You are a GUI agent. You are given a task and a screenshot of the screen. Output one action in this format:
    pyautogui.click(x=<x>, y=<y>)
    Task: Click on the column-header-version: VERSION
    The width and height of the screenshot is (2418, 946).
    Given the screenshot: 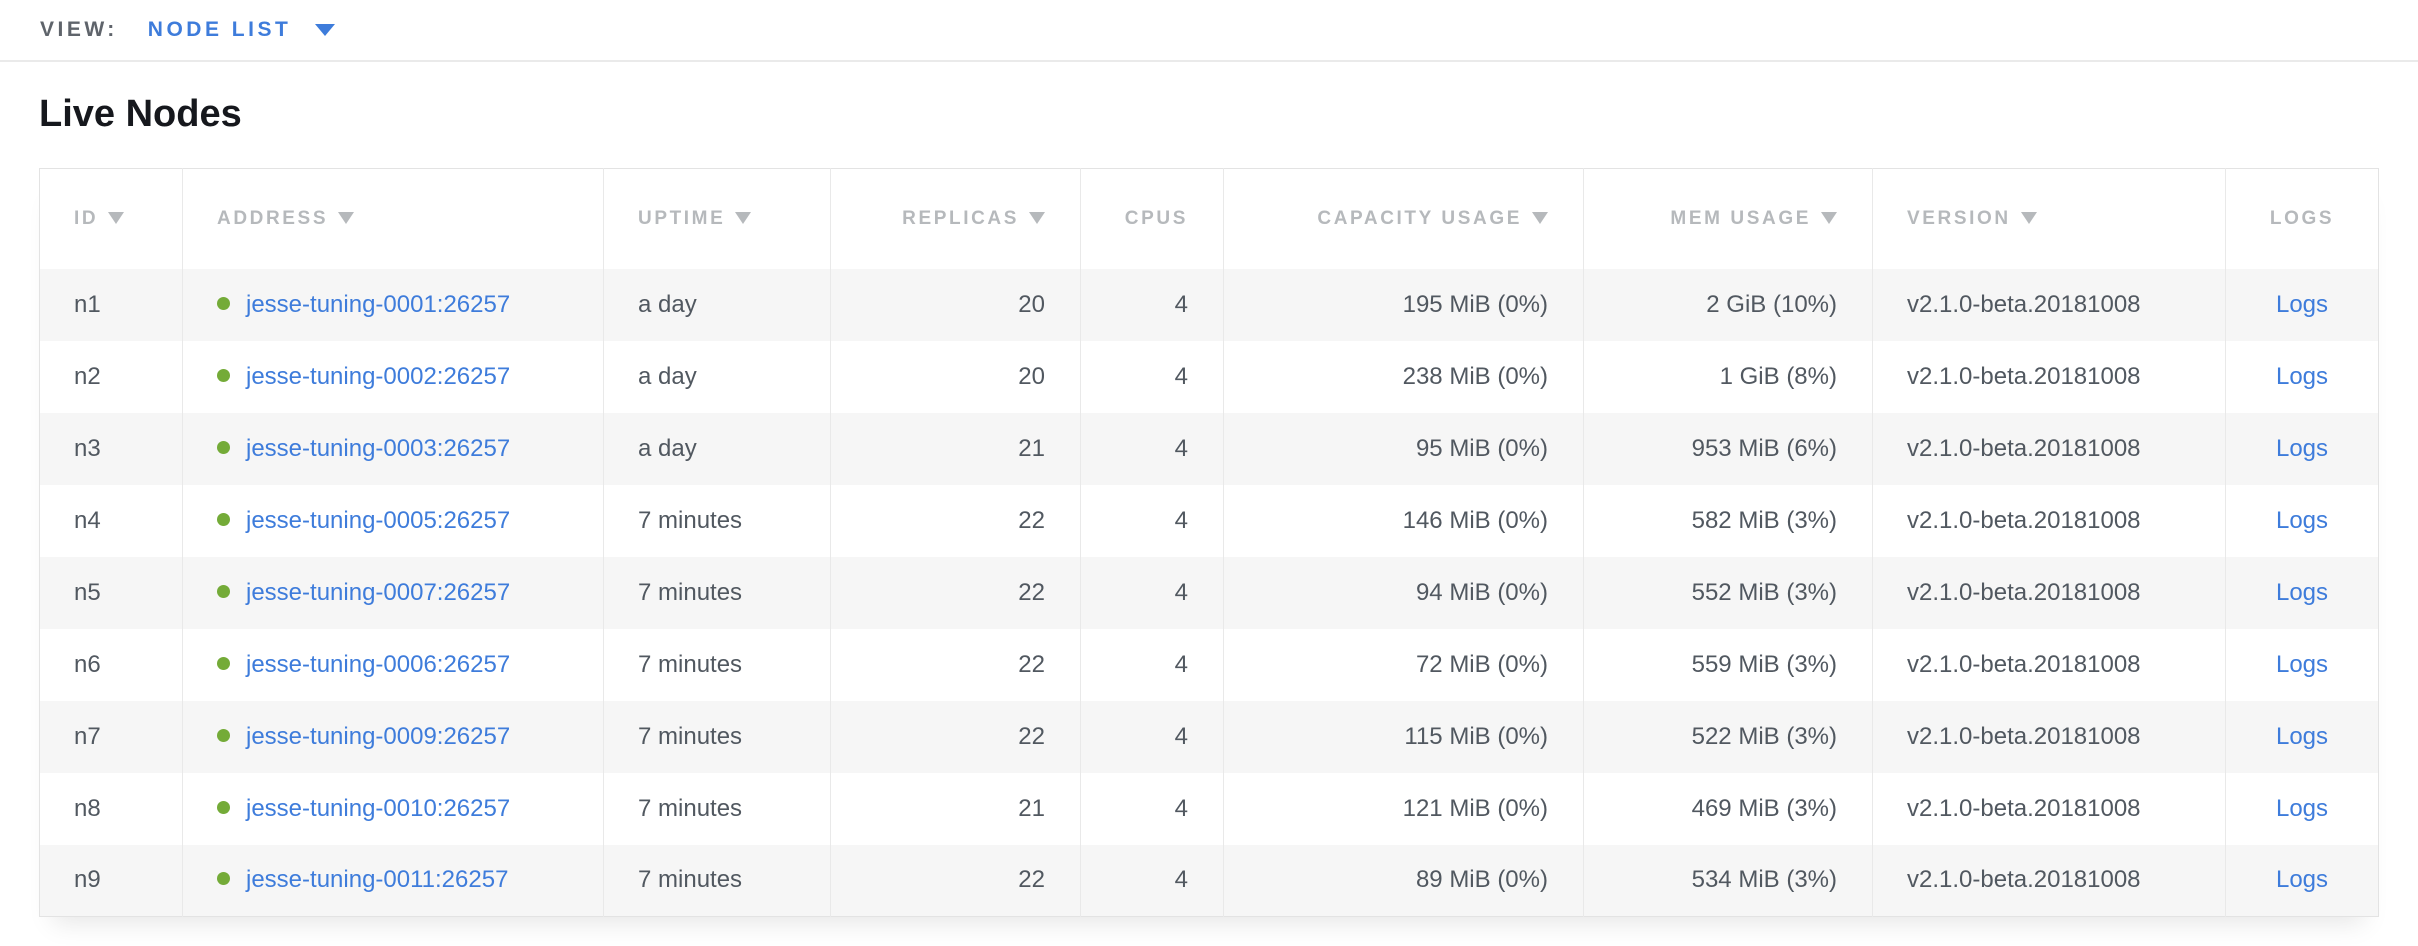 What is the action you would take?
    pyautogui.click(x=2049, y=218)
    